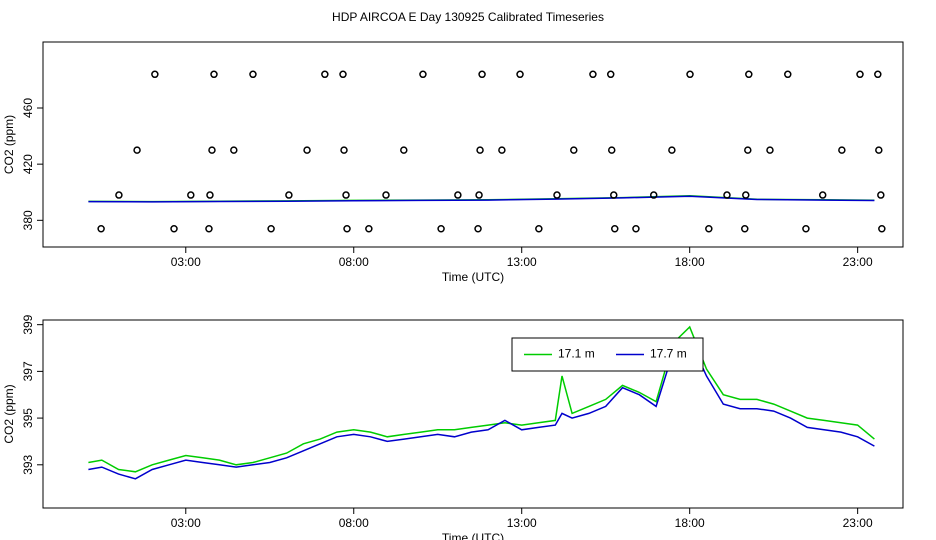  Describe the element at coordinates (28, 371) in the screenshot. I see `y-tick-label: 397` at that location.